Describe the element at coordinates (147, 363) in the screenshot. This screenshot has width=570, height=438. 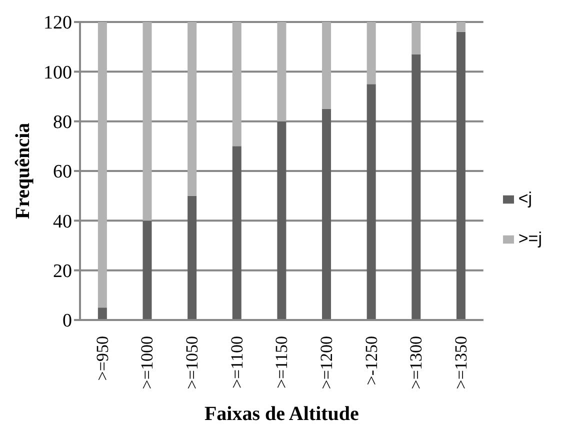
I see `x-tick-label: >=1000` at that location.